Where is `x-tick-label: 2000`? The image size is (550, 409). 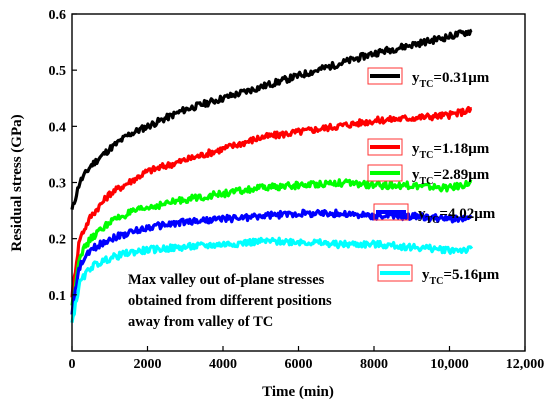 x-tick-label: 2000 is located at coordinates (148, 364).